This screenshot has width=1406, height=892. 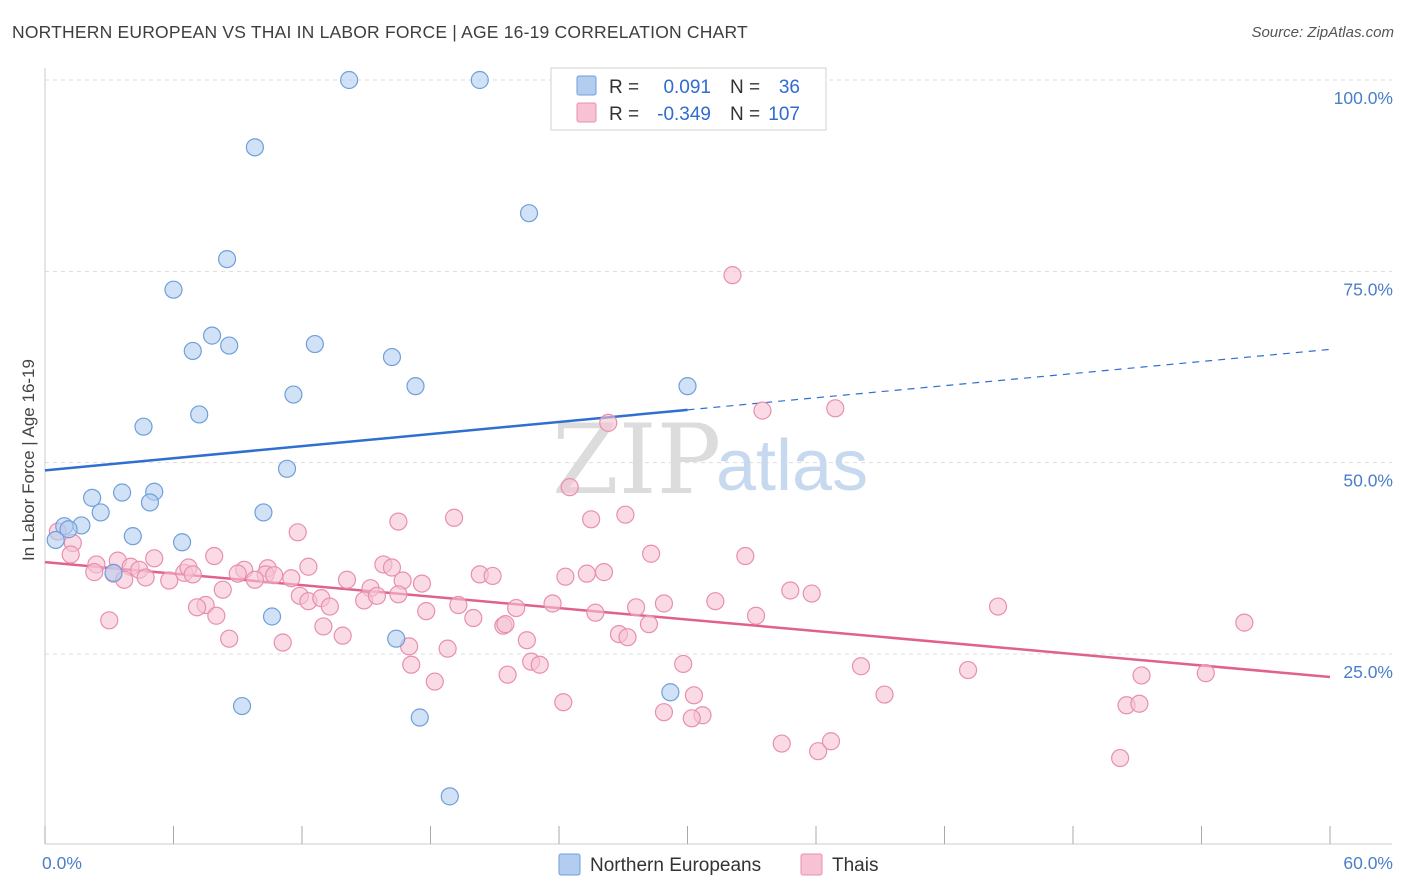 I want to click on stats-legend: R = 0.091 N = 36 R = -0.349 N = 107, so click(x=688, y=99).